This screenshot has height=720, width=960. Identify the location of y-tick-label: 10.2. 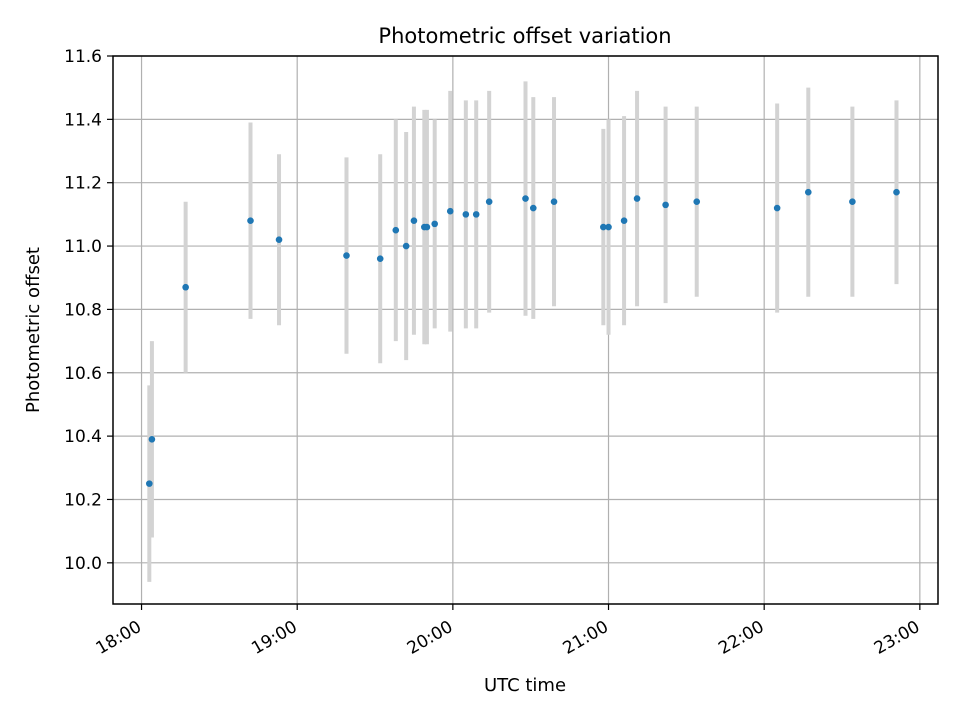
(83, 500).